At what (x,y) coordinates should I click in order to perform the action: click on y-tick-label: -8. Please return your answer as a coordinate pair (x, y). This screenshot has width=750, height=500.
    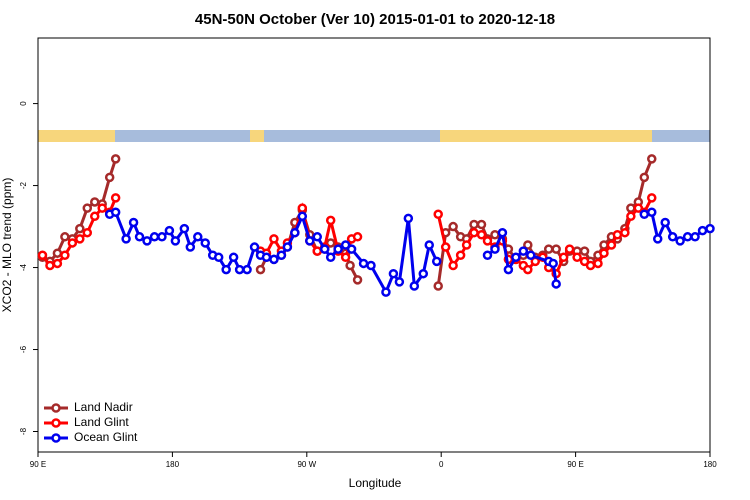
    Looking at the image, I should click on (23, 431).